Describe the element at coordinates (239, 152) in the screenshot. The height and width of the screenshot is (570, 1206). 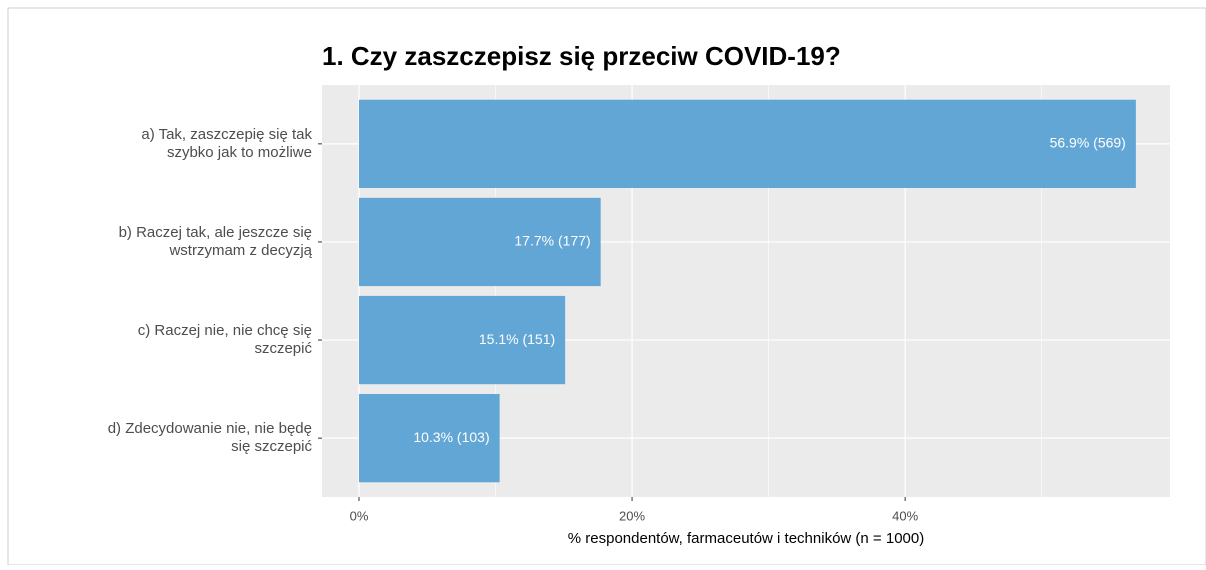
I see `y-tick-label-line: szybko jak to możliwe` at that location.